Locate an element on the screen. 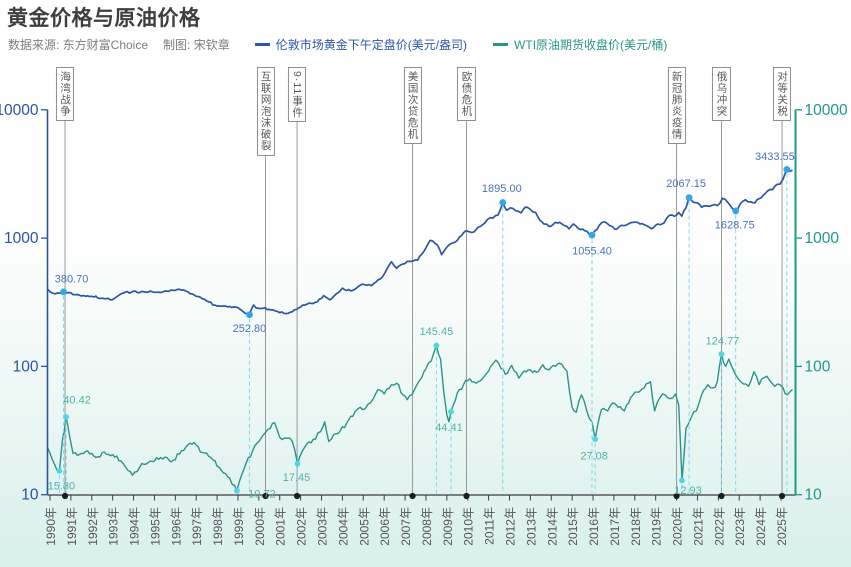  right-y-tick-label: 10000 is located at coordinates (826, 110).